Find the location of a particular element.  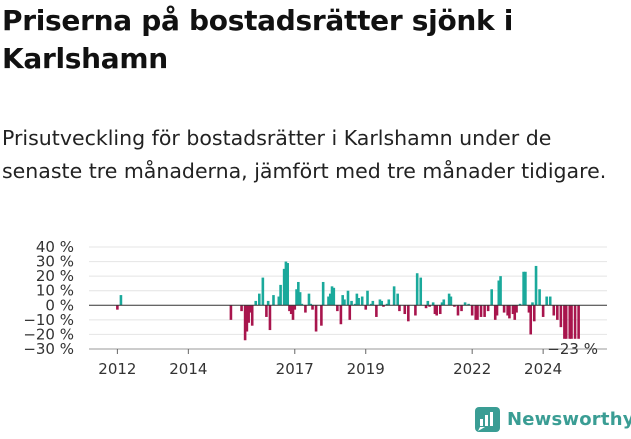

y-tick-label: 30 % is located at coordinates (55, 262).